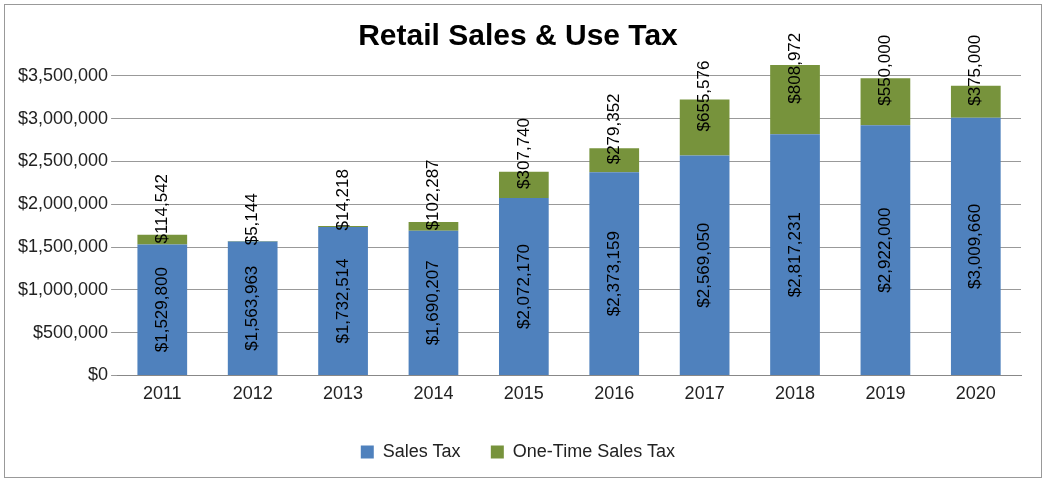  I want to click on data-label: $3,009,660, so click(975, 246).